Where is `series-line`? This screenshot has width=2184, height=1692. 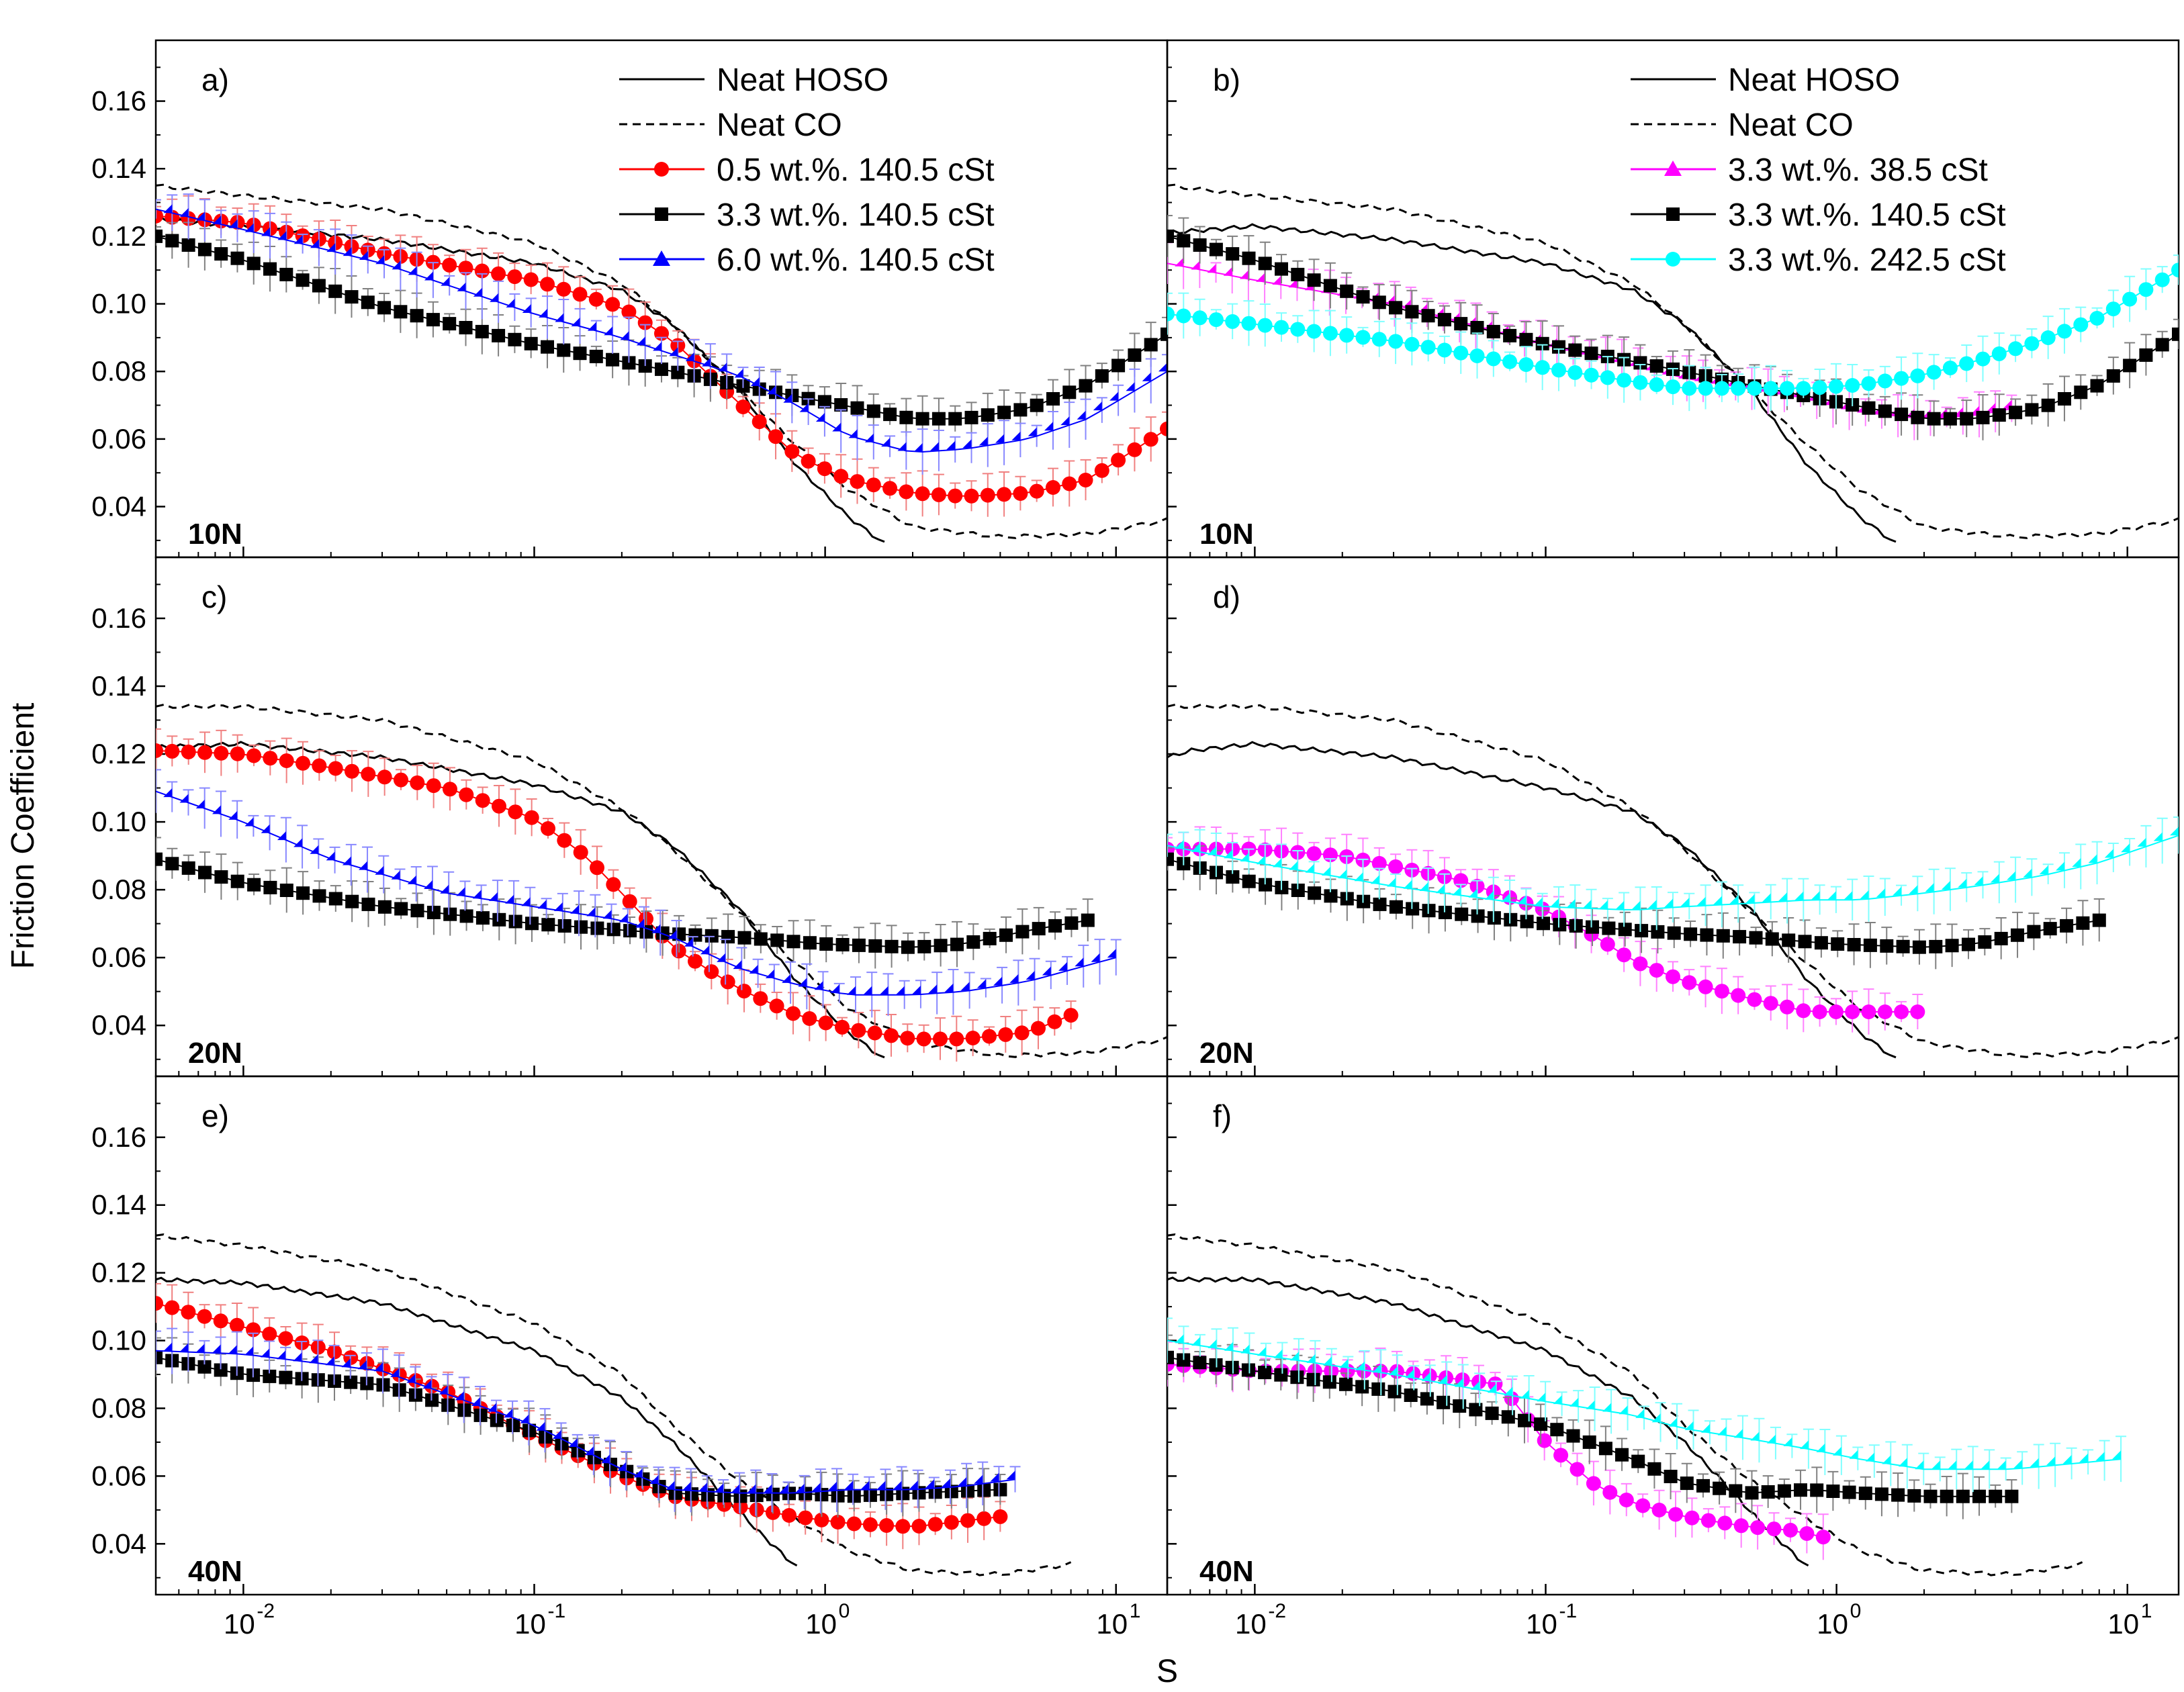 series-line is located at coordinates (1633, 903).